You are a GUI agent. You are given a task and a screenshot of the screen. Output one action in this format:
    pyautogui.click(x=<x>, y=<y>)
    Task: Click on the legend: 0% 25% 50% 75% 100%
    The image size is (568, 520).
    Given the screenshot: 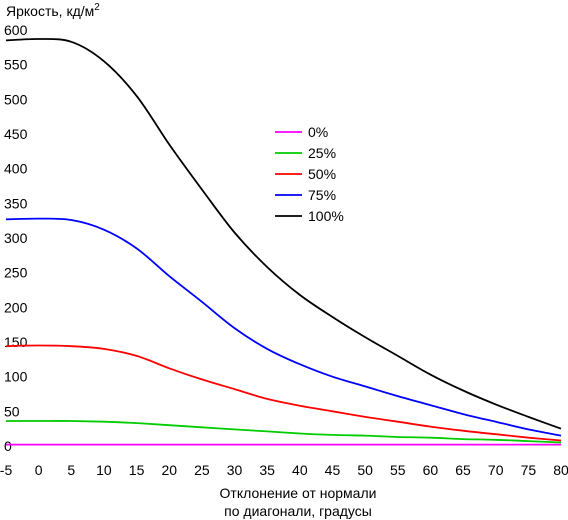 What is the action you would take?
    pyautogui.click(x=309, y=174)
    